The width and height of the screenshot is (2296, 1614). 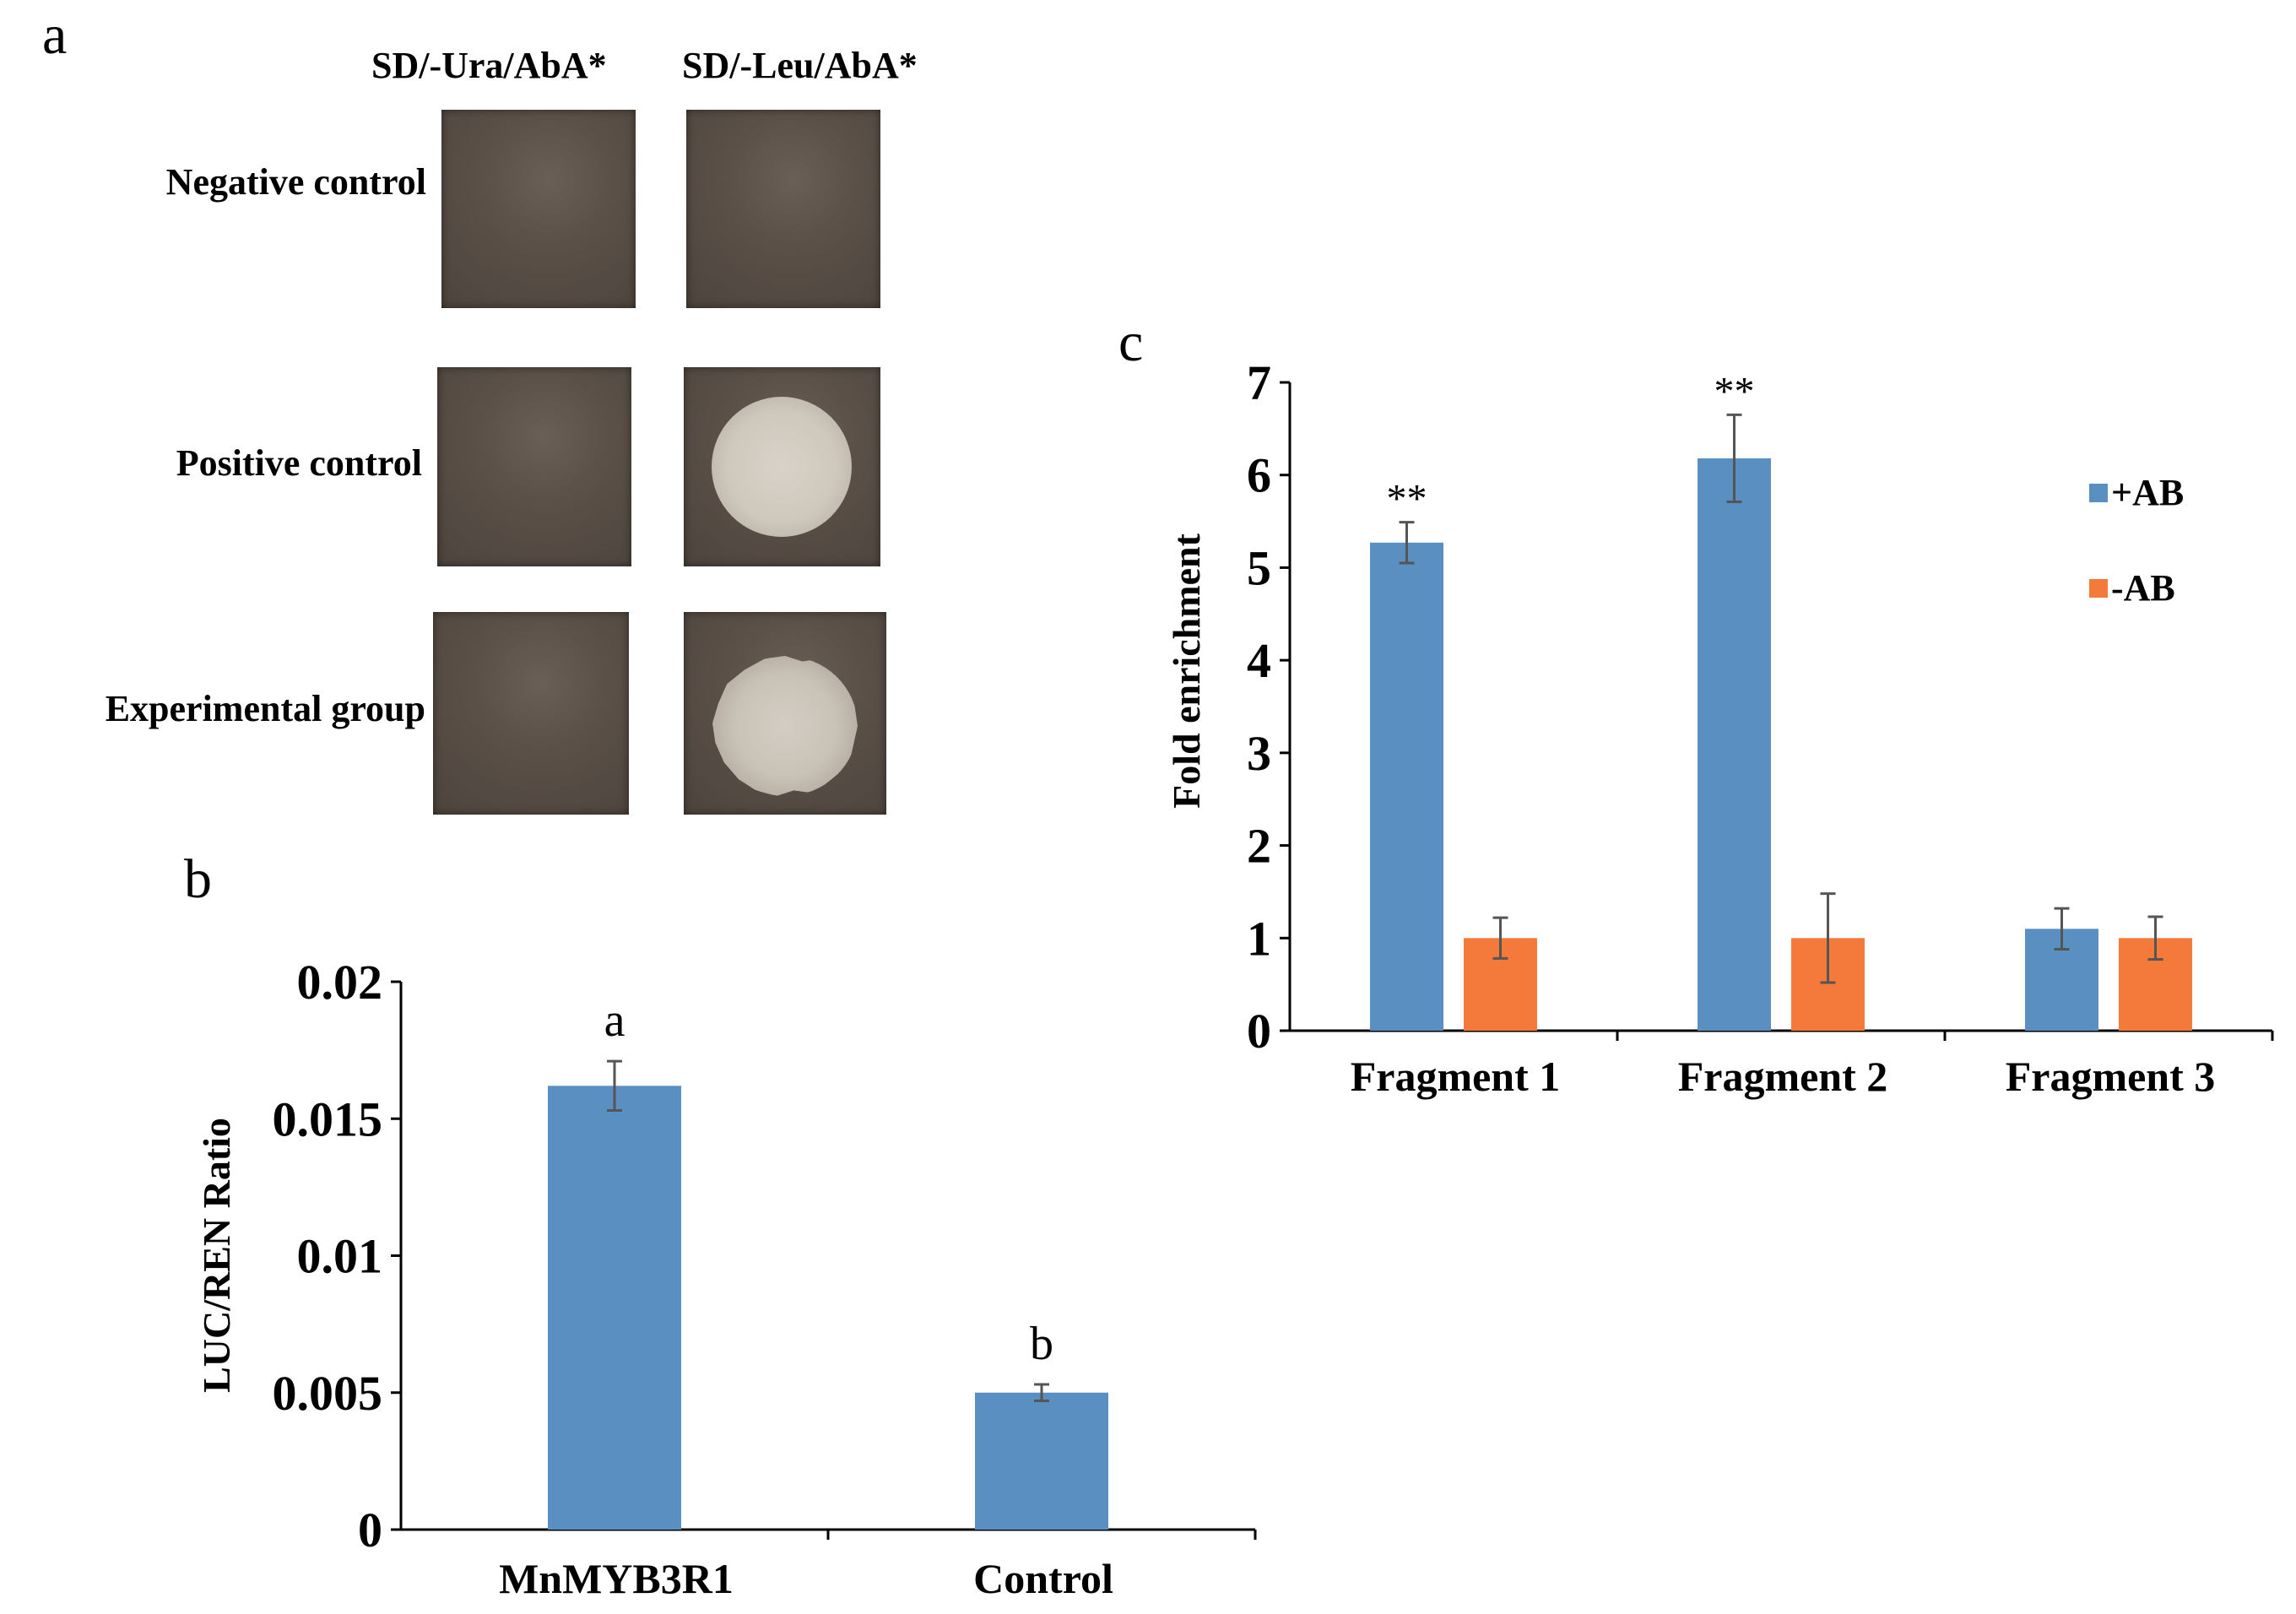 What do you see at coordinates (614, 1020) in the screenshot?
I see `significance-letter: a` at bounding box center [614, 1020].